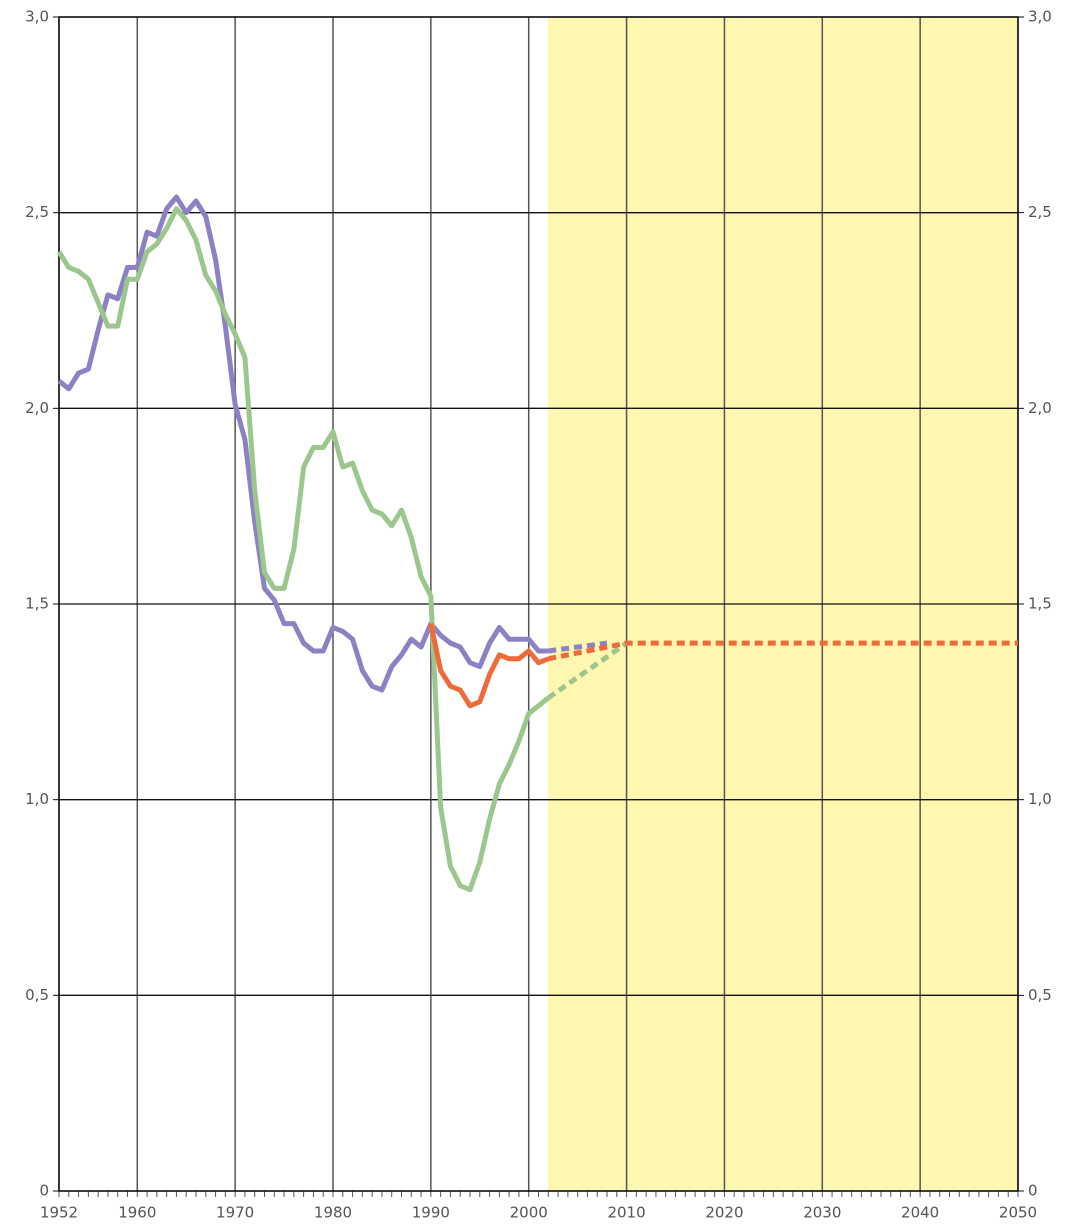 This screenshot has width=1072, height=1228. I want to click on x-tick-label: 2050, so click(1018, 1213).